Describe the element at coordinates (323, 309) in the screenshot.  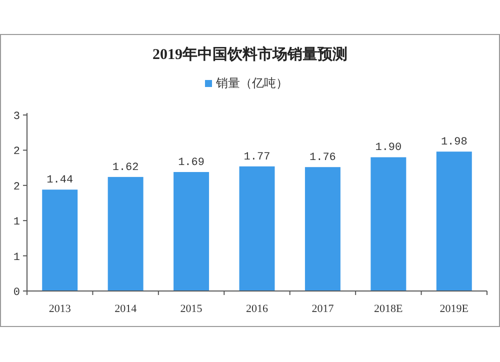
I see `x-tick-label: 2017` at that location.